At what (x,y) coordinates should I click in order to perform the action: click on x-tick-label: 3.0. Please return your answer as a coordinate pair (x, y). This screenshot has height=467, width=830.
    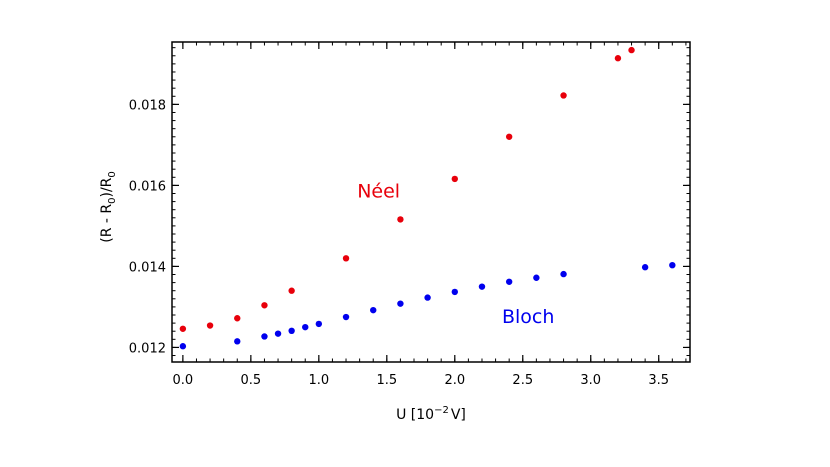
    Looking at the image, I should click on (590, 380).